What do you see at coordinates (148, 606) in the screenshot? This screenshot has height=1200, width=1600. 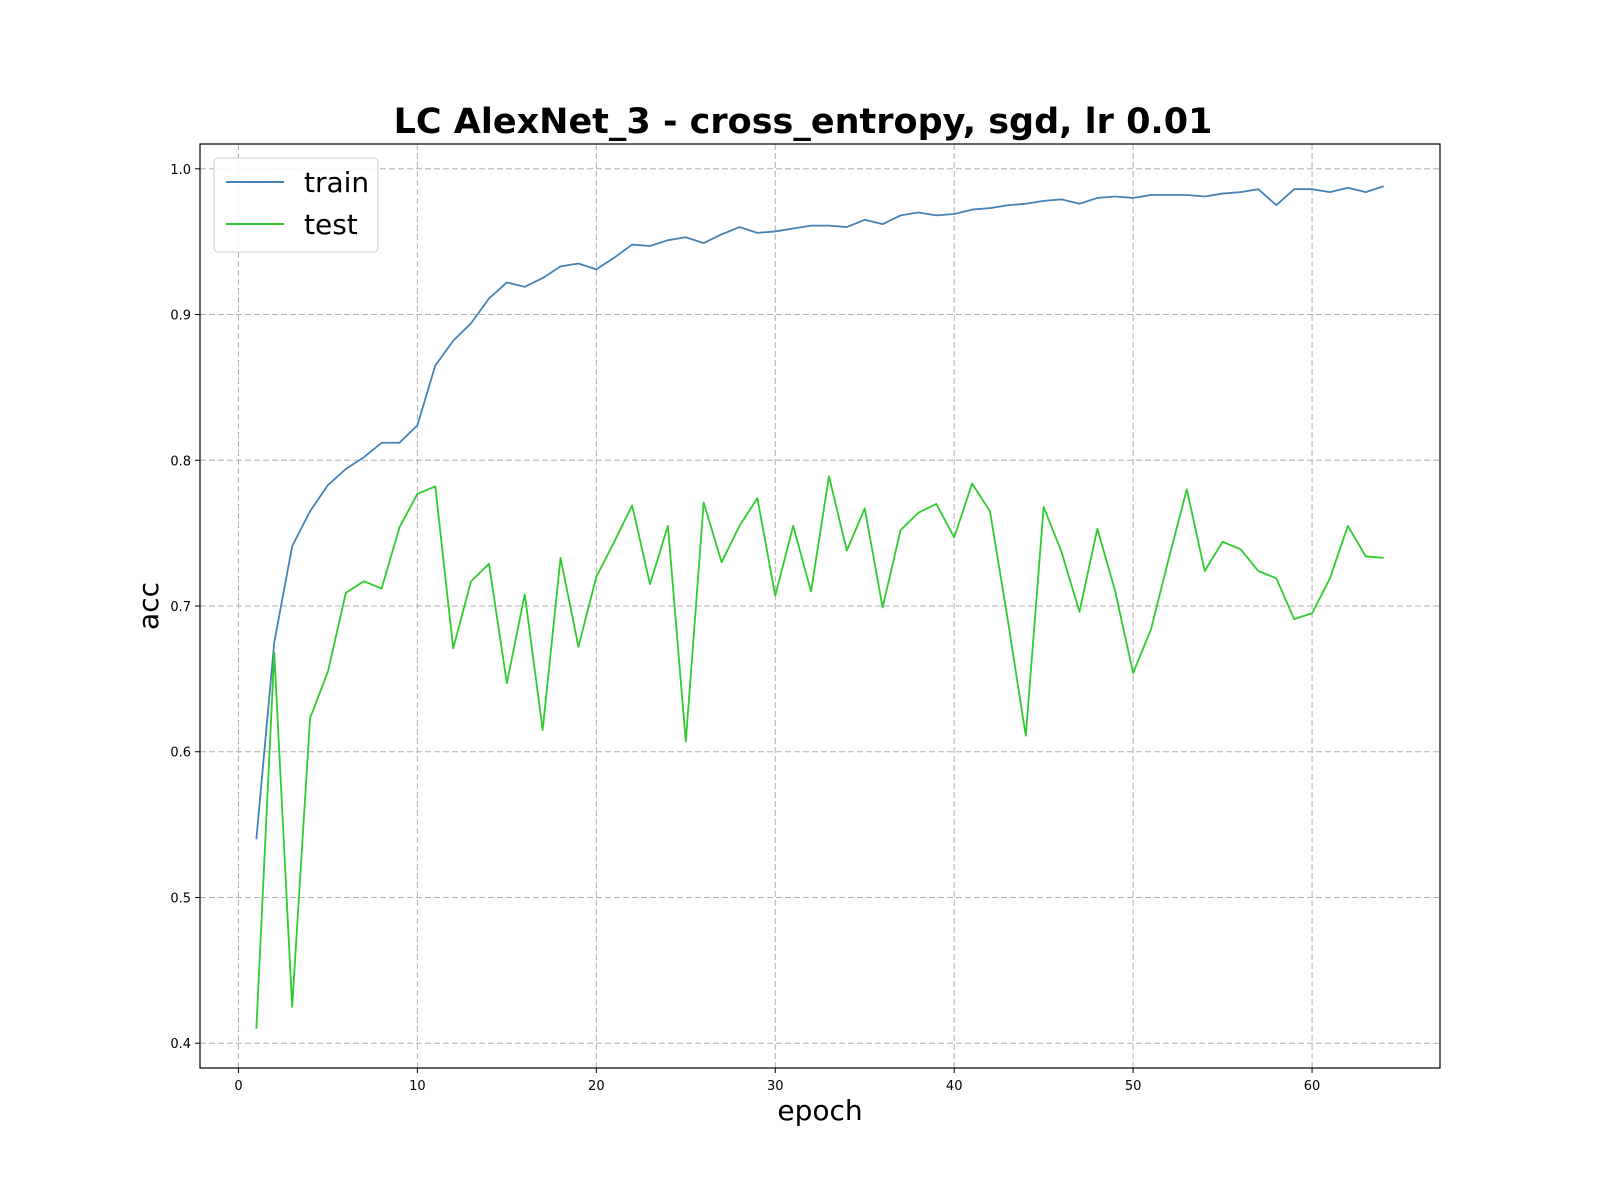 I see `y-axis-label: acc` at bounding box center [148, 606].